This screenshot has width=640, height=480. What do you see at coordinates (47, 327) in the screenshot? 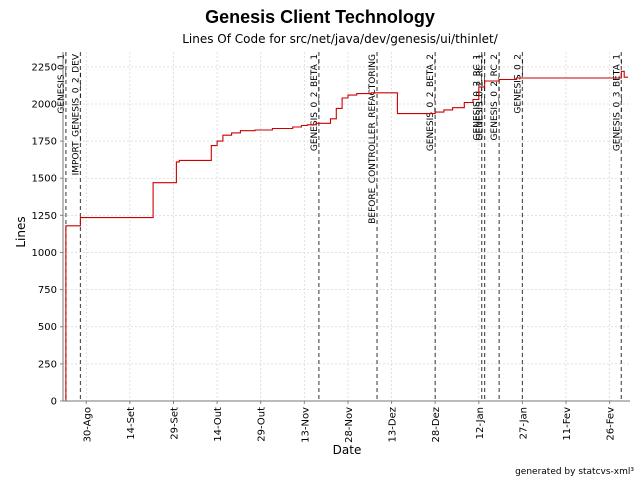
I see `y-tick-label: 500` at bounding box center [47, 327].